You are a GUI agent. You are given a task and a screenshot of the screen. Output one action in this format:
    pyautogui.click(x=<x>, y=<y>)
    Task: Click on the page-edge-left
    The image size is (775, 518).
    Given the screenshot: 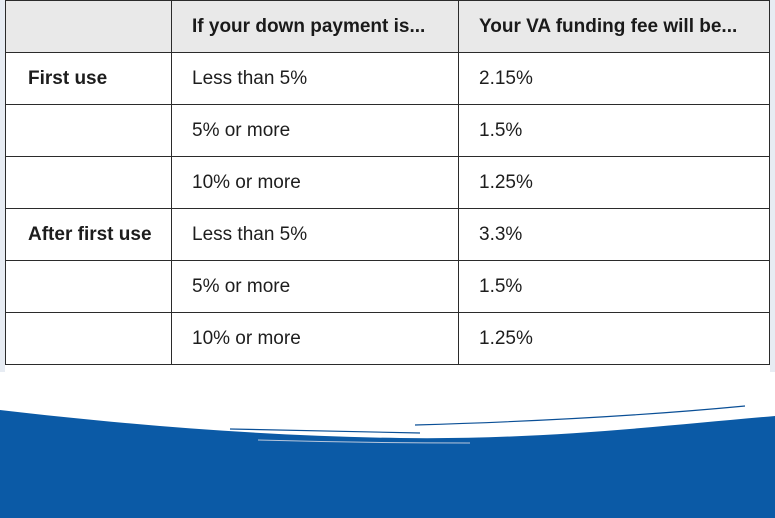 What is the action you would take?
    pyautogui.click(x=2, y=186)
    